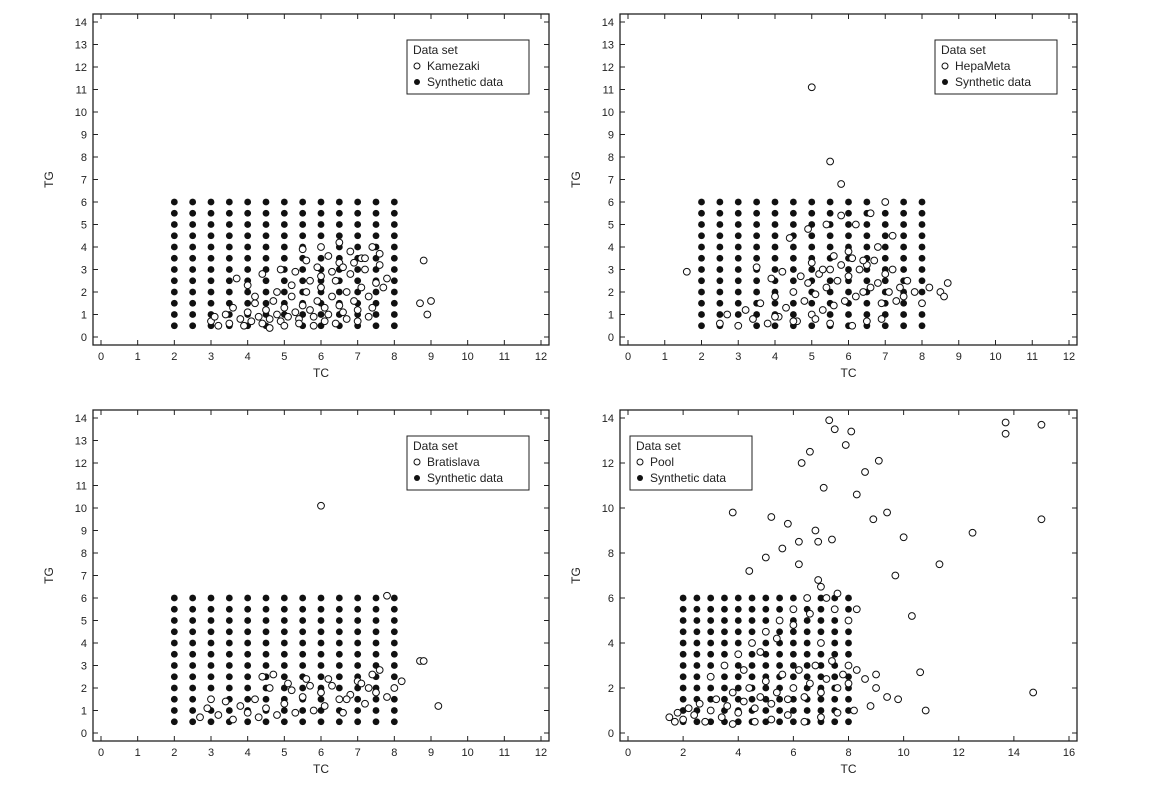 This screenshot has width=1171, height=800. Describe the element at coordinates (1069, 357) in the screenshot. I see `x-tick-label: 12` at that location.